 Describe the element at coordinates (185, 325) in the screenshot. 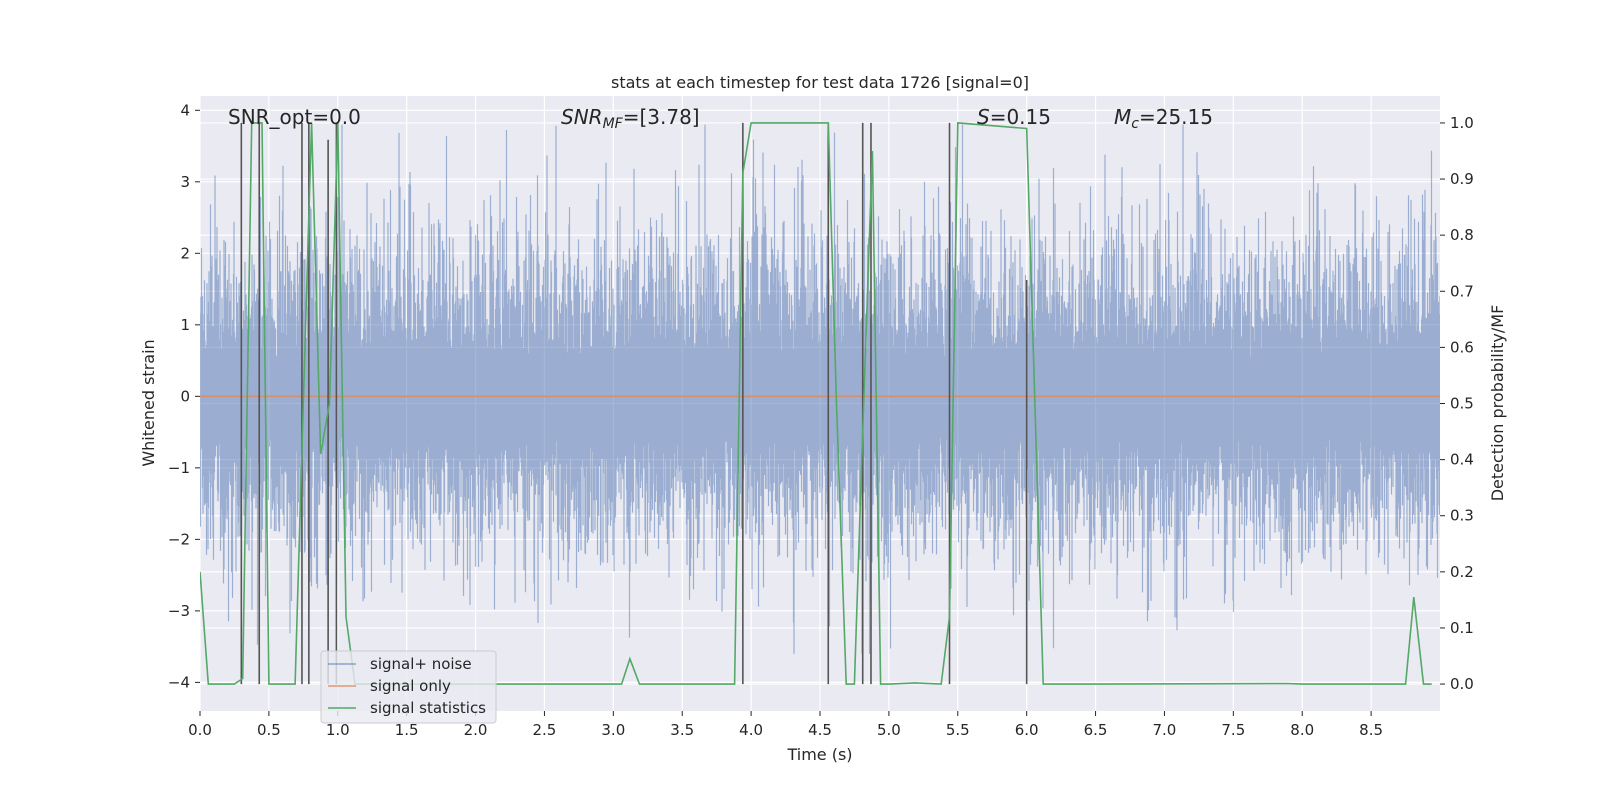

I see `y-tick-label: 1` at that location.